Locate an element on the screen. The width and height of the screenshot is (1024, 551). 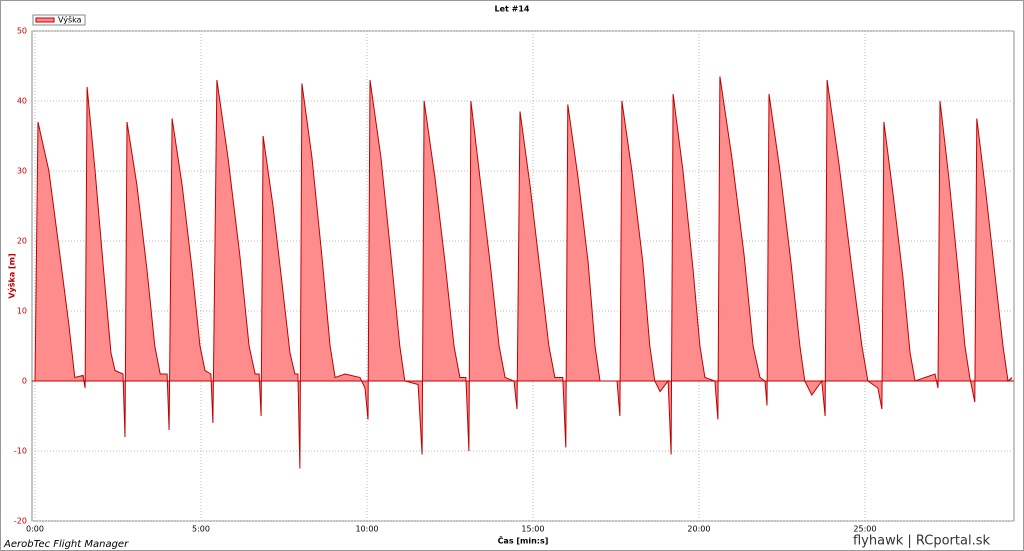
y-tick-label: 0 is located at coordinates (24, 381).